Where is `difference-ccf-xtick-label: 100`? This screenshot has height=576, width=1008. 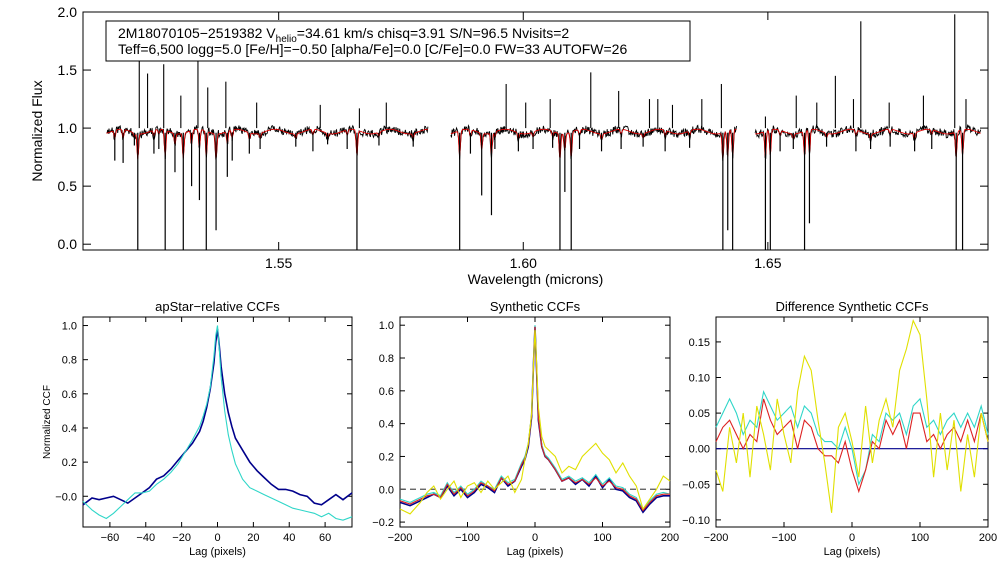 difference-ccf-xtick-label: 100 is located at coordinates (920, 538).